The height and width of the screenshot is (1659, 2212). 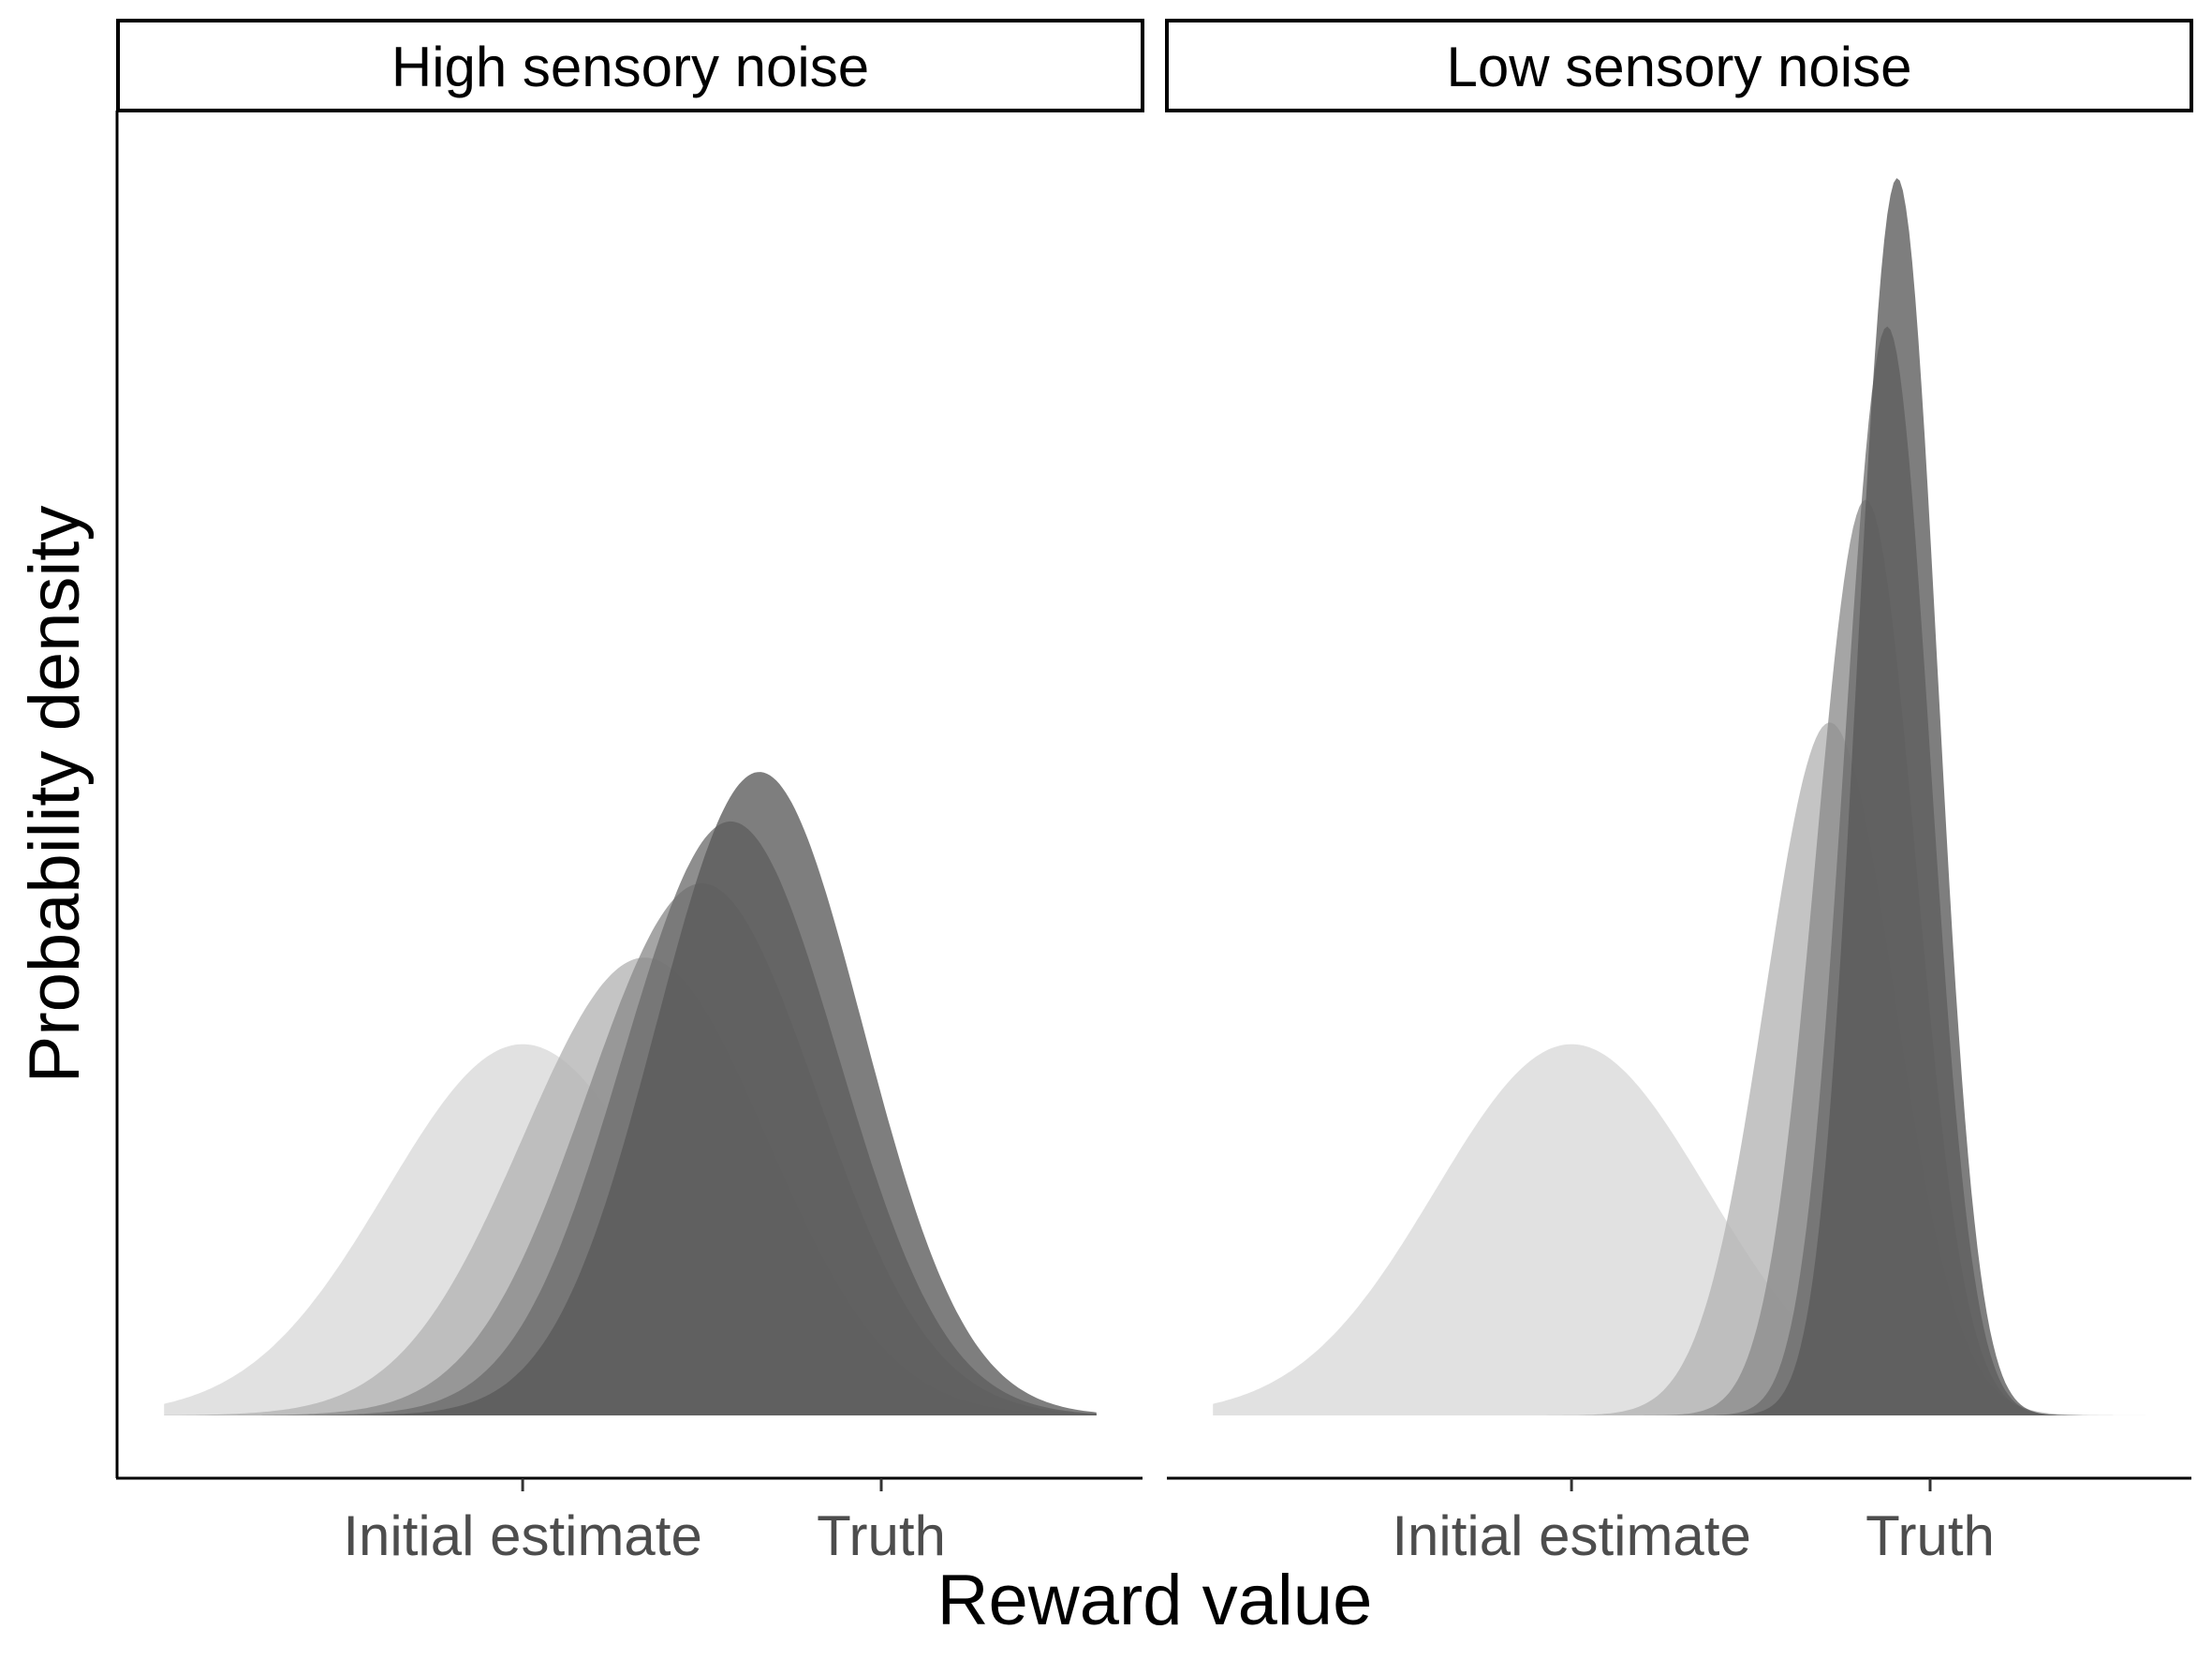 I want to click on x-ticks-low-noise: Initial estimate Truth, so click(x=1694, y=1523).